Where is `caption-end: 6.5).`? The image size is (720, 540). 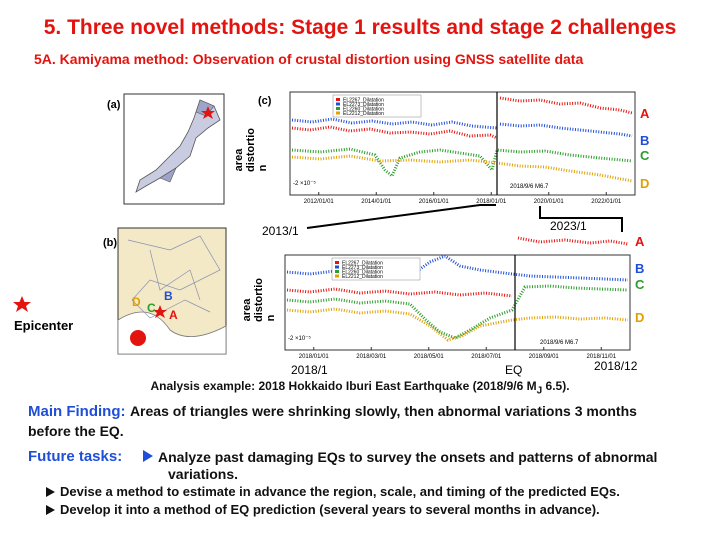 caption-end: 6.5). is located at coordinates (556, 386).